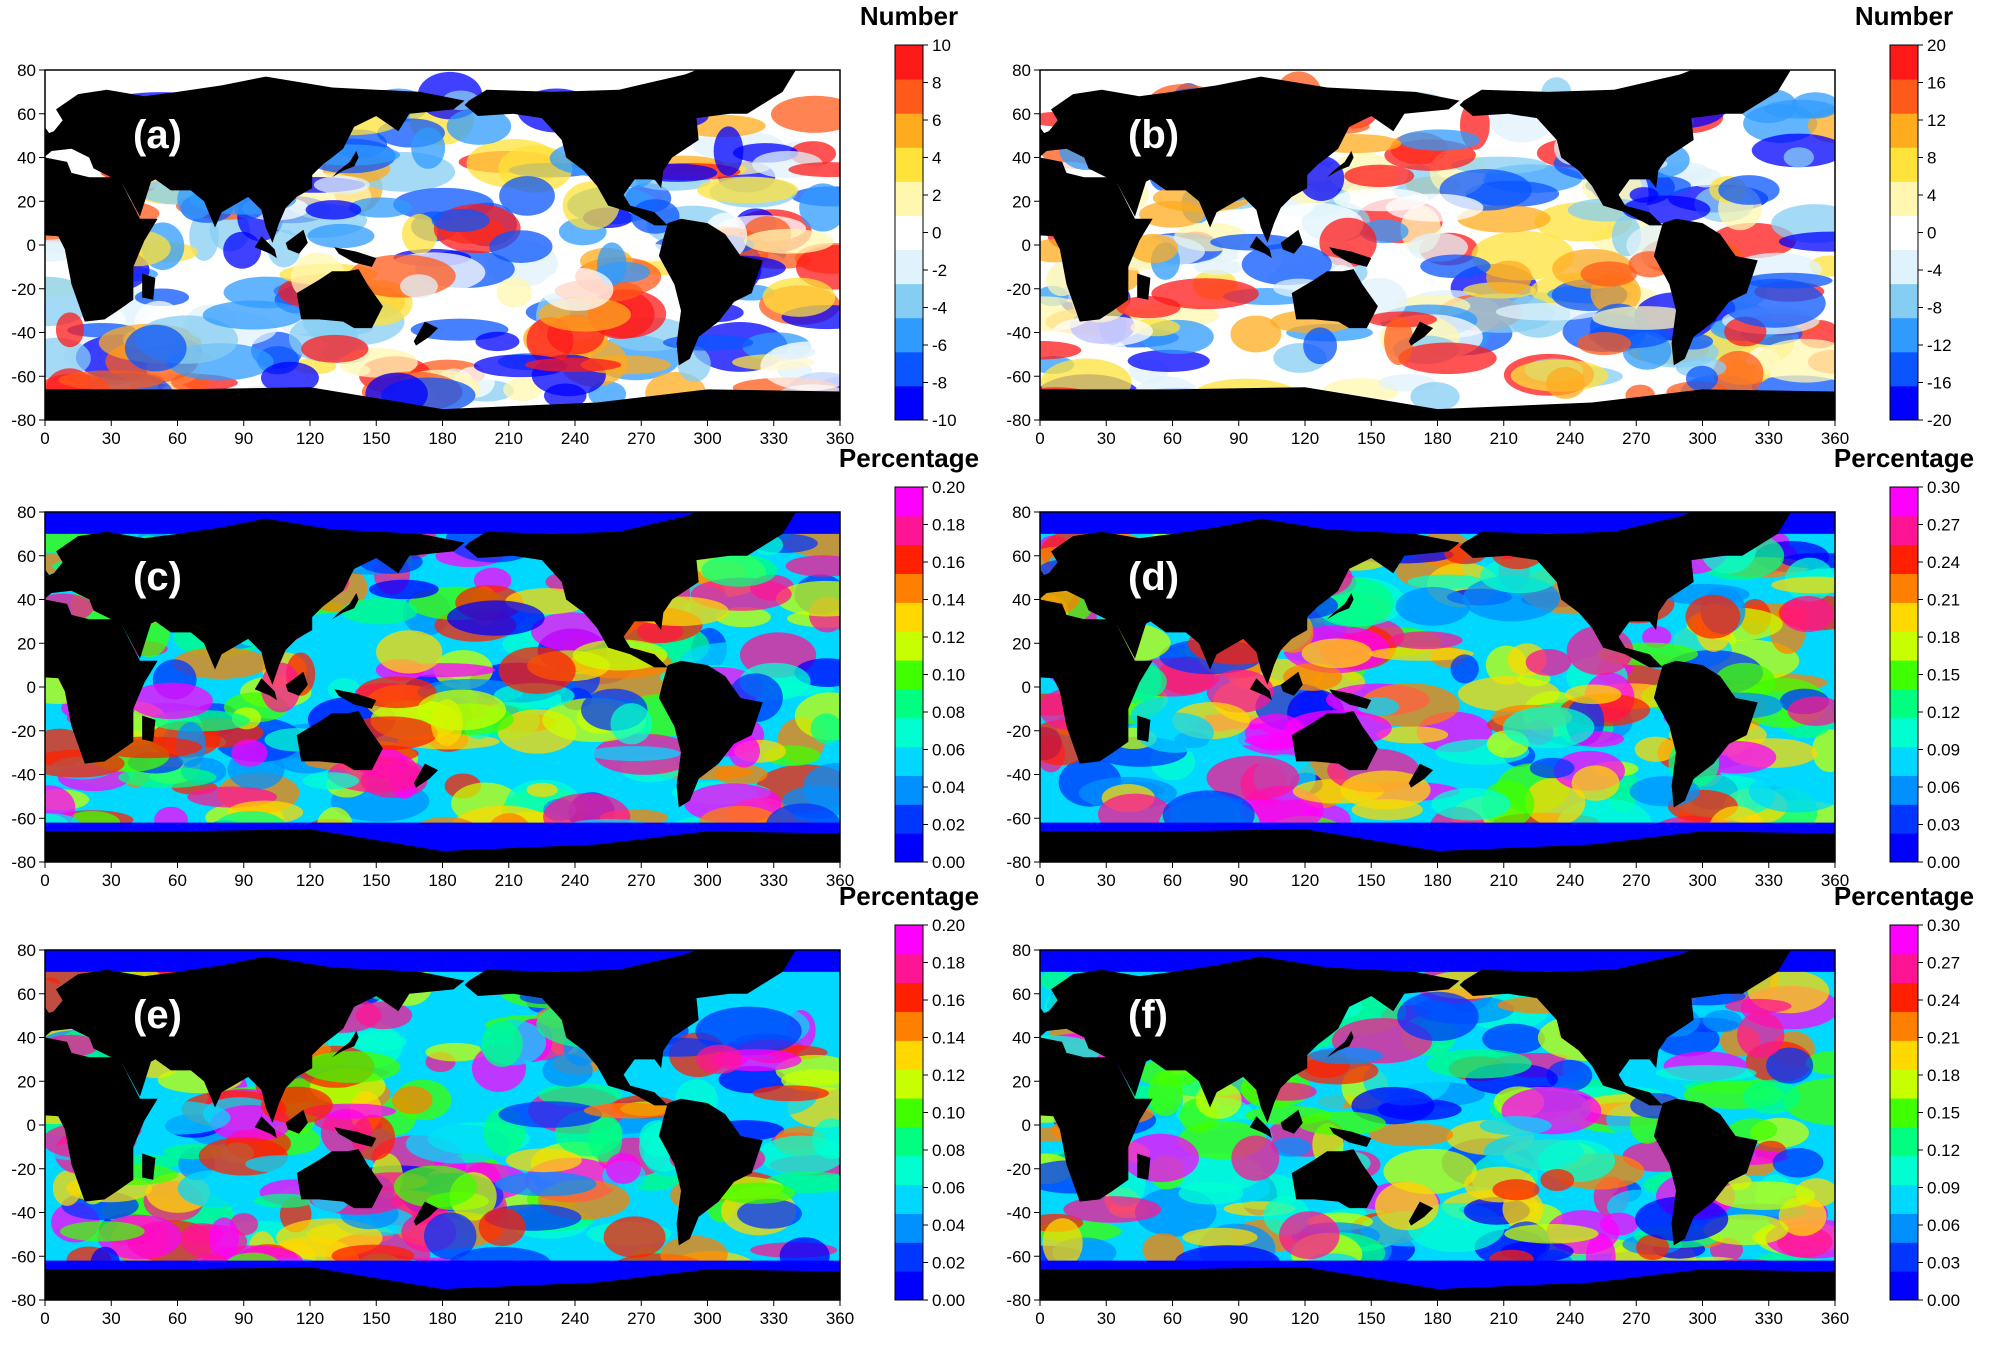  Describe the element at coordinates (1018, 1256) in the screenshot. I see `y-tick-label: -60` at that location.